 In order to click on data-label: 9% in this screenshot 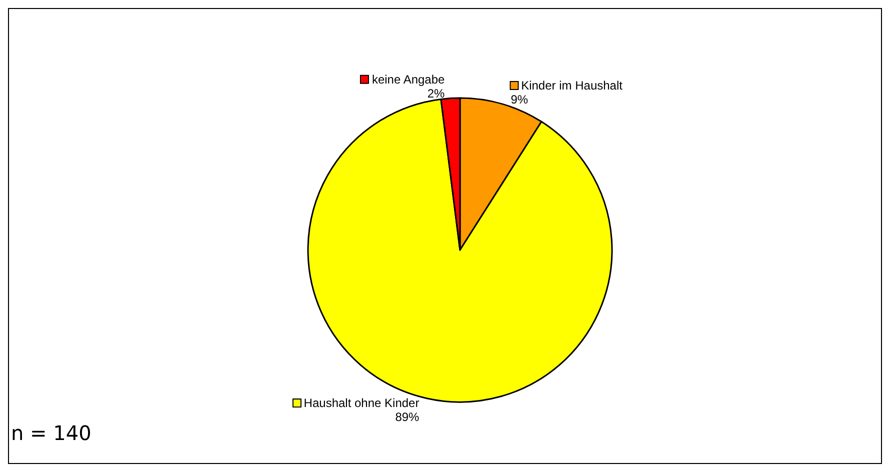, I will do `click(519, 99)`.